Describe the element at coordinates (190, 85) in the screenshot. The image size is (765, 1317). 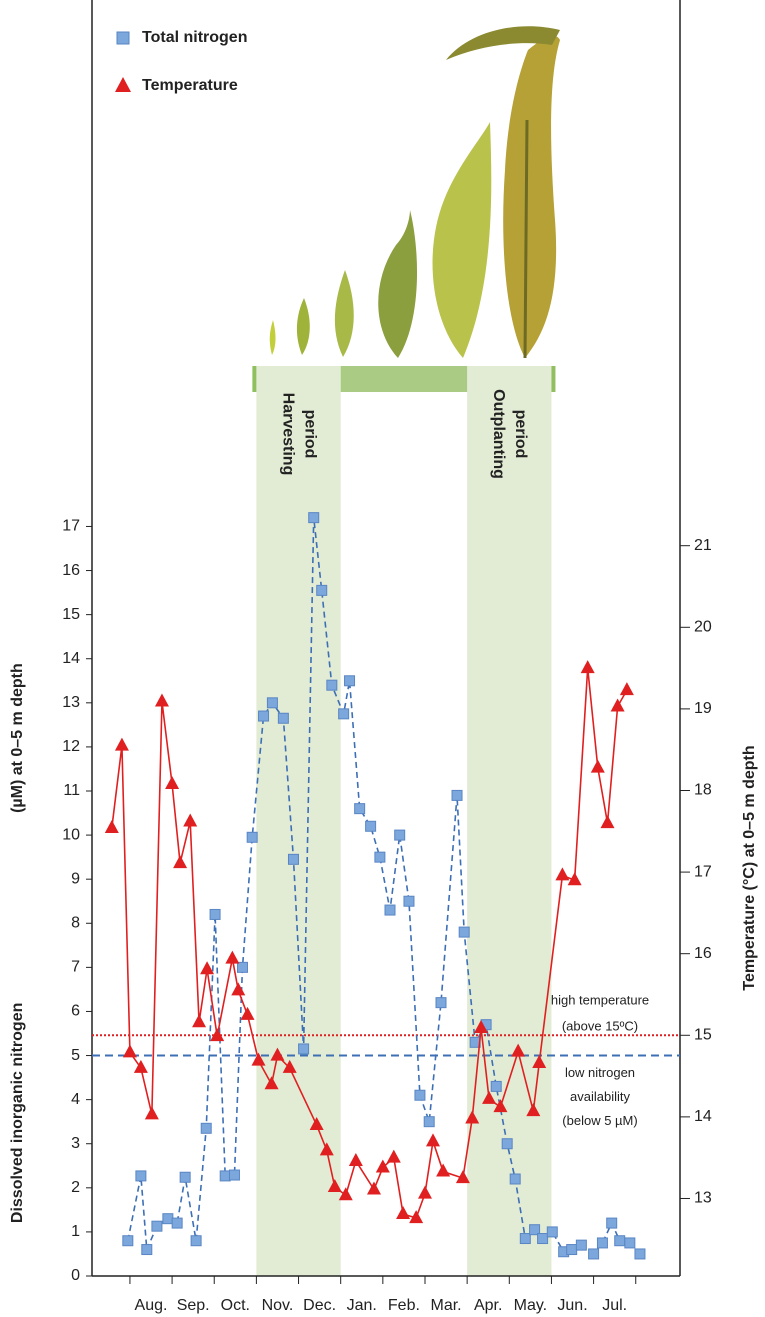
I see `legend-label: Temperature` at that location.